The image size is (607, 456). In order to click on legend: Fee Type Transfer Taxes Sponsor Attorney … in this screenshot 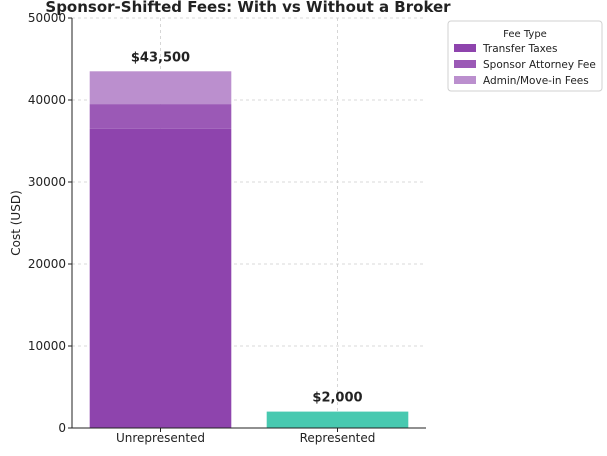, I will do `click(525, 56)`.